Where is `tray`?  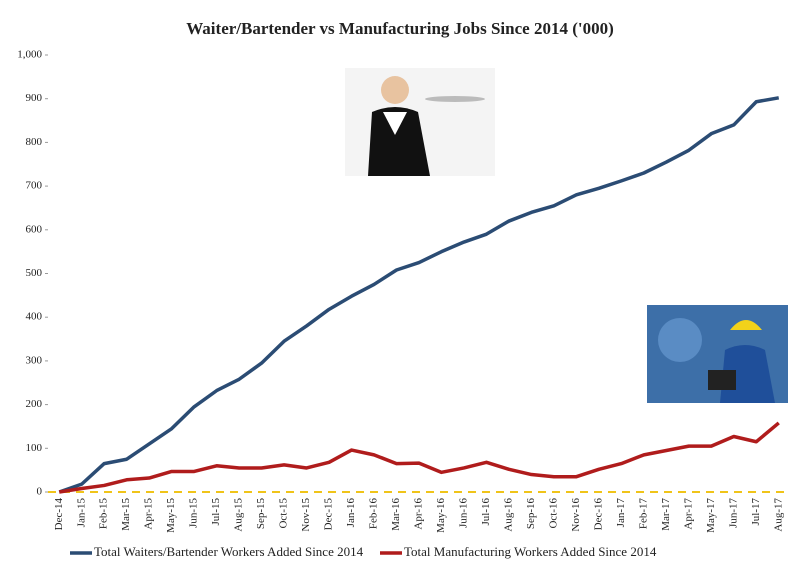
tray is located at coordinates (455, 99).